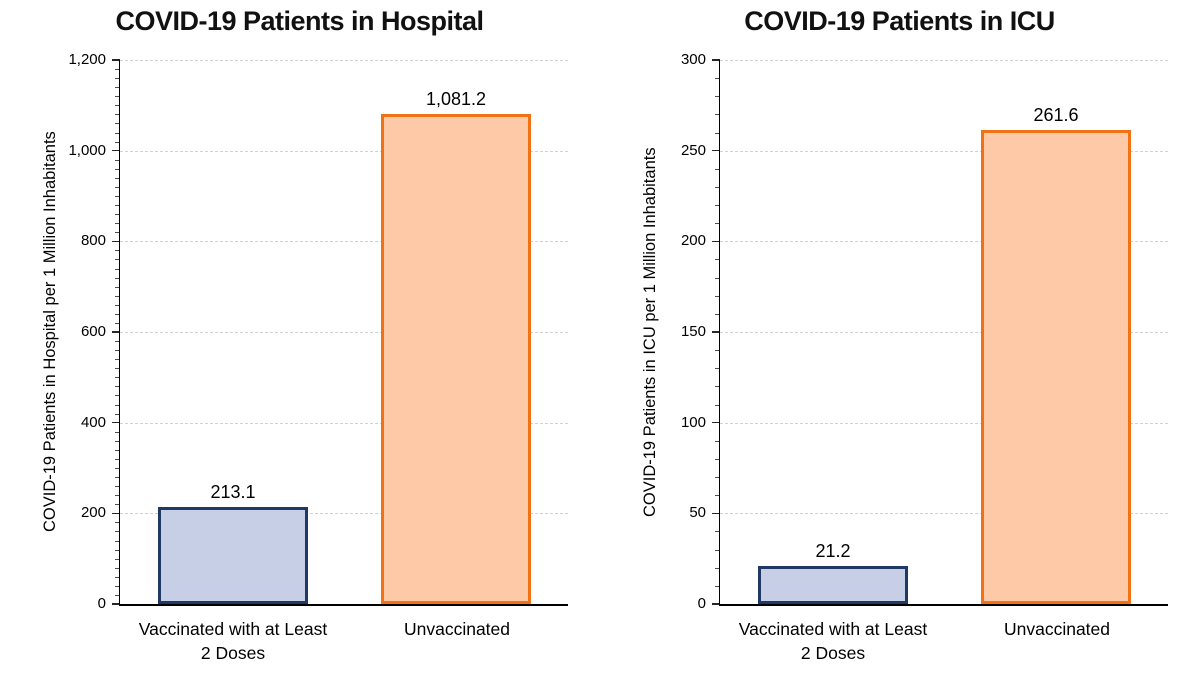 The image size is (1199, 691). Describe the element at coordinates (693, 422) in the screenshot. I see `y-axis-tick-label: 100` at that location.